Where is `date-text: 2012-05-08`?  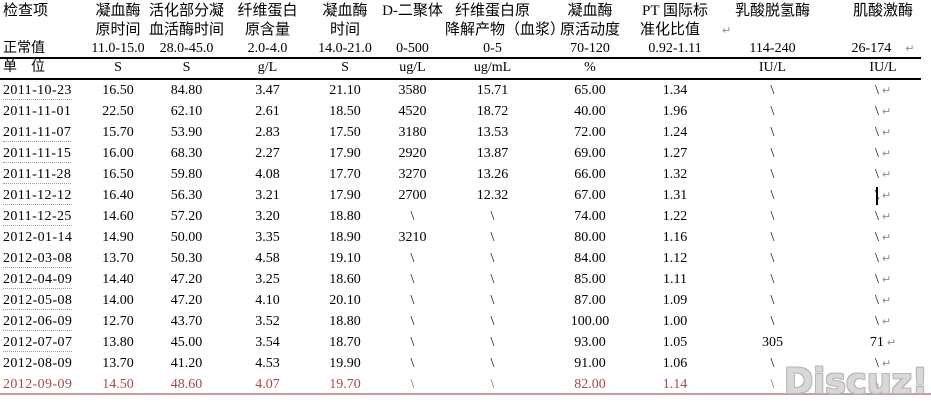
date-text: 2012-05-08 is located at coordinates (38, 301).